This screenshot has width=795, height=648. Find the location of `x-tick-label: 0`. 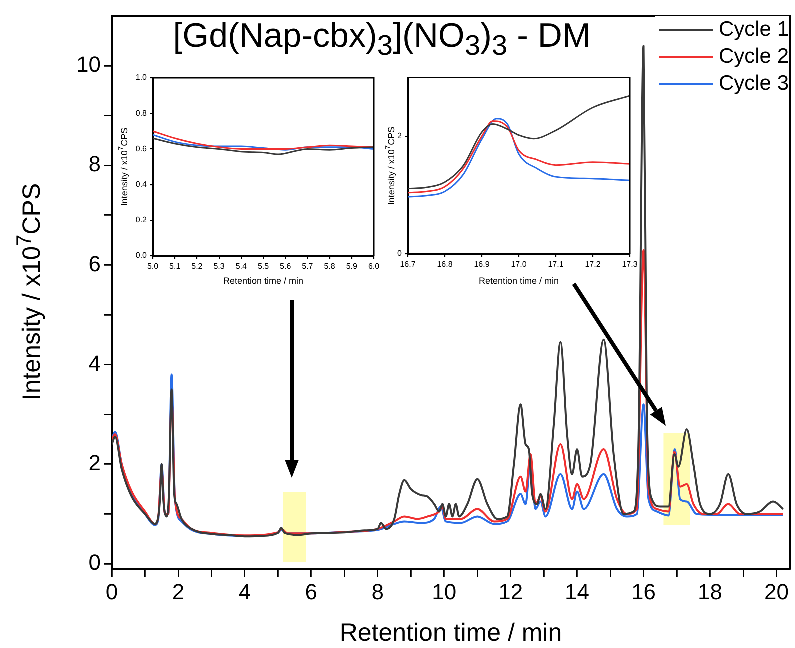

x-tick-label: 0 is located at coordinates (112, 591).